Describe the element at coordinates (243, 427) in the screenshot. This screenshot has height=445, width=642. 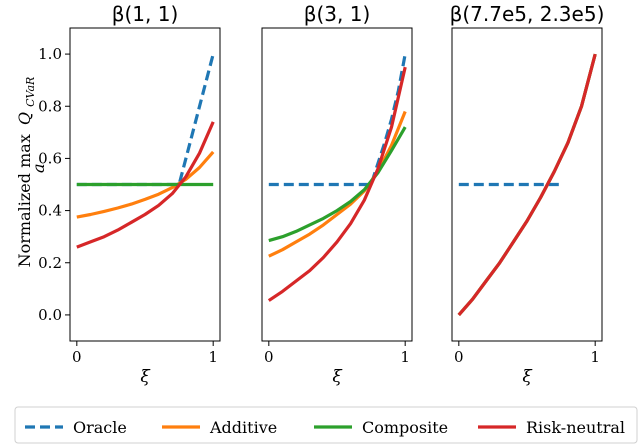
I see `legend-label-additive: Additive` at that location.